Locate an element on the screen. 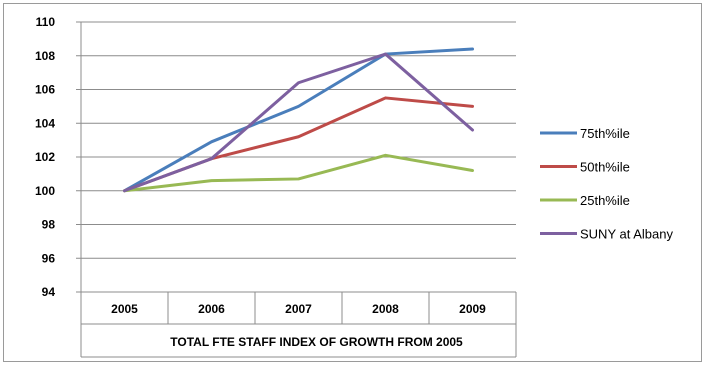 The width and height of the screenshot is (706, 366). x-tick-label: 2006 is located at coordinates (211, 309).